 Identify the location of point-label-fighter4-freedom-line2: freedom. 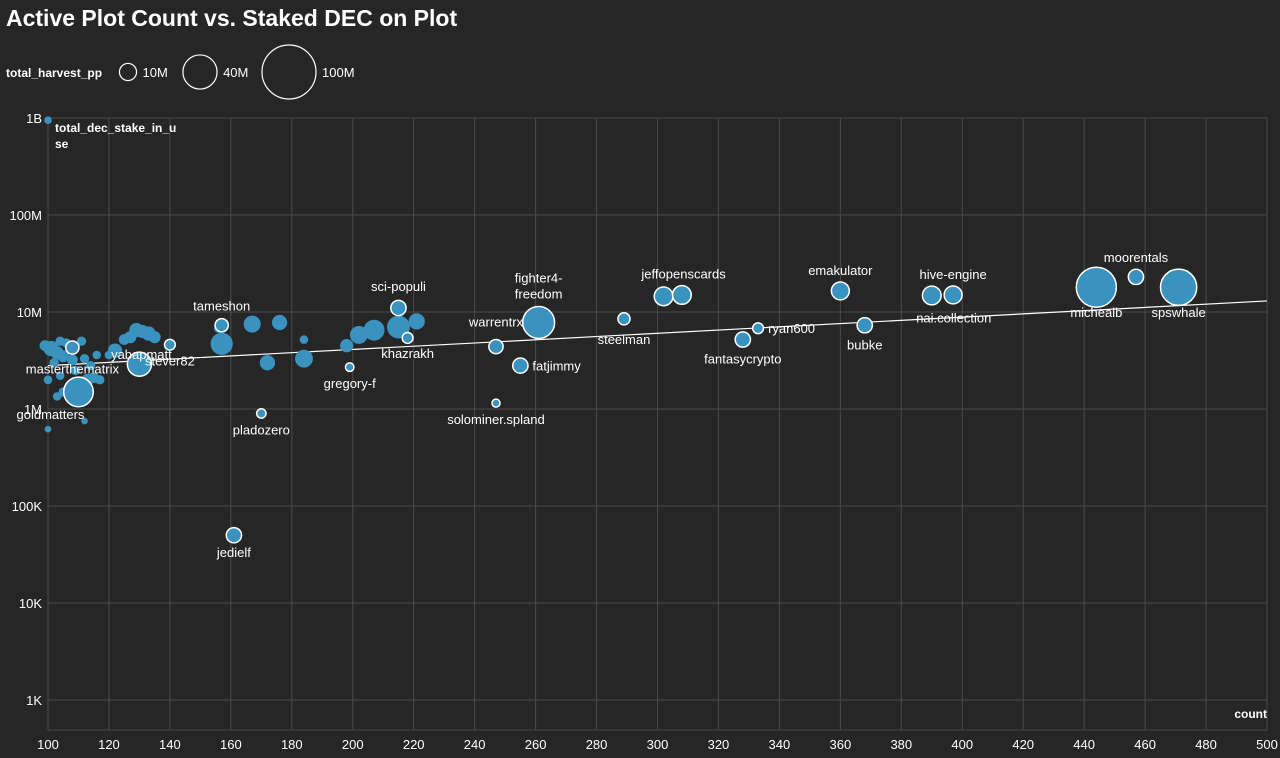
(539, 293).